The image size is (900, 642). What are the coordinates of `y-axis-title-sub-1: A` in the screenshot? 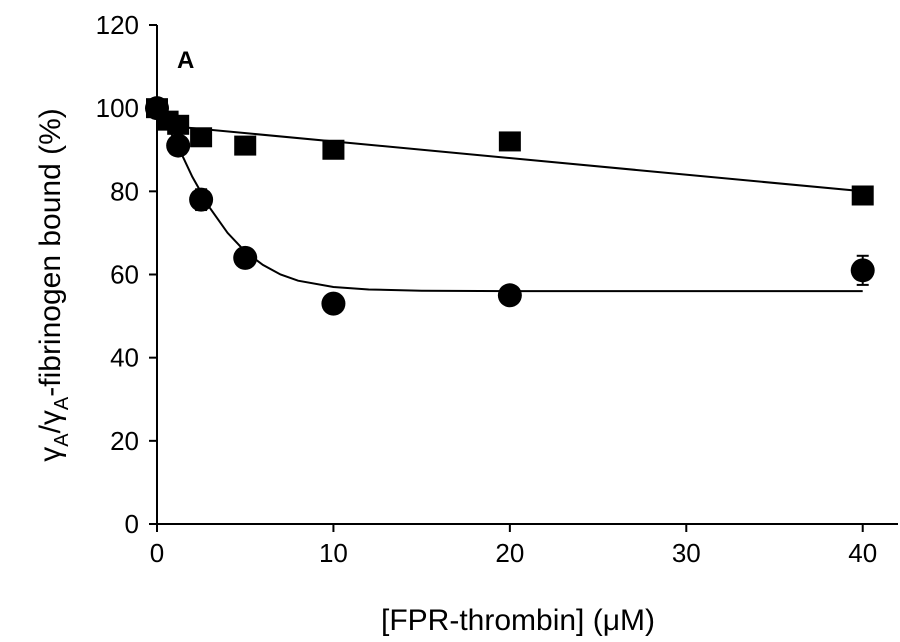 It's located at (62, 440).